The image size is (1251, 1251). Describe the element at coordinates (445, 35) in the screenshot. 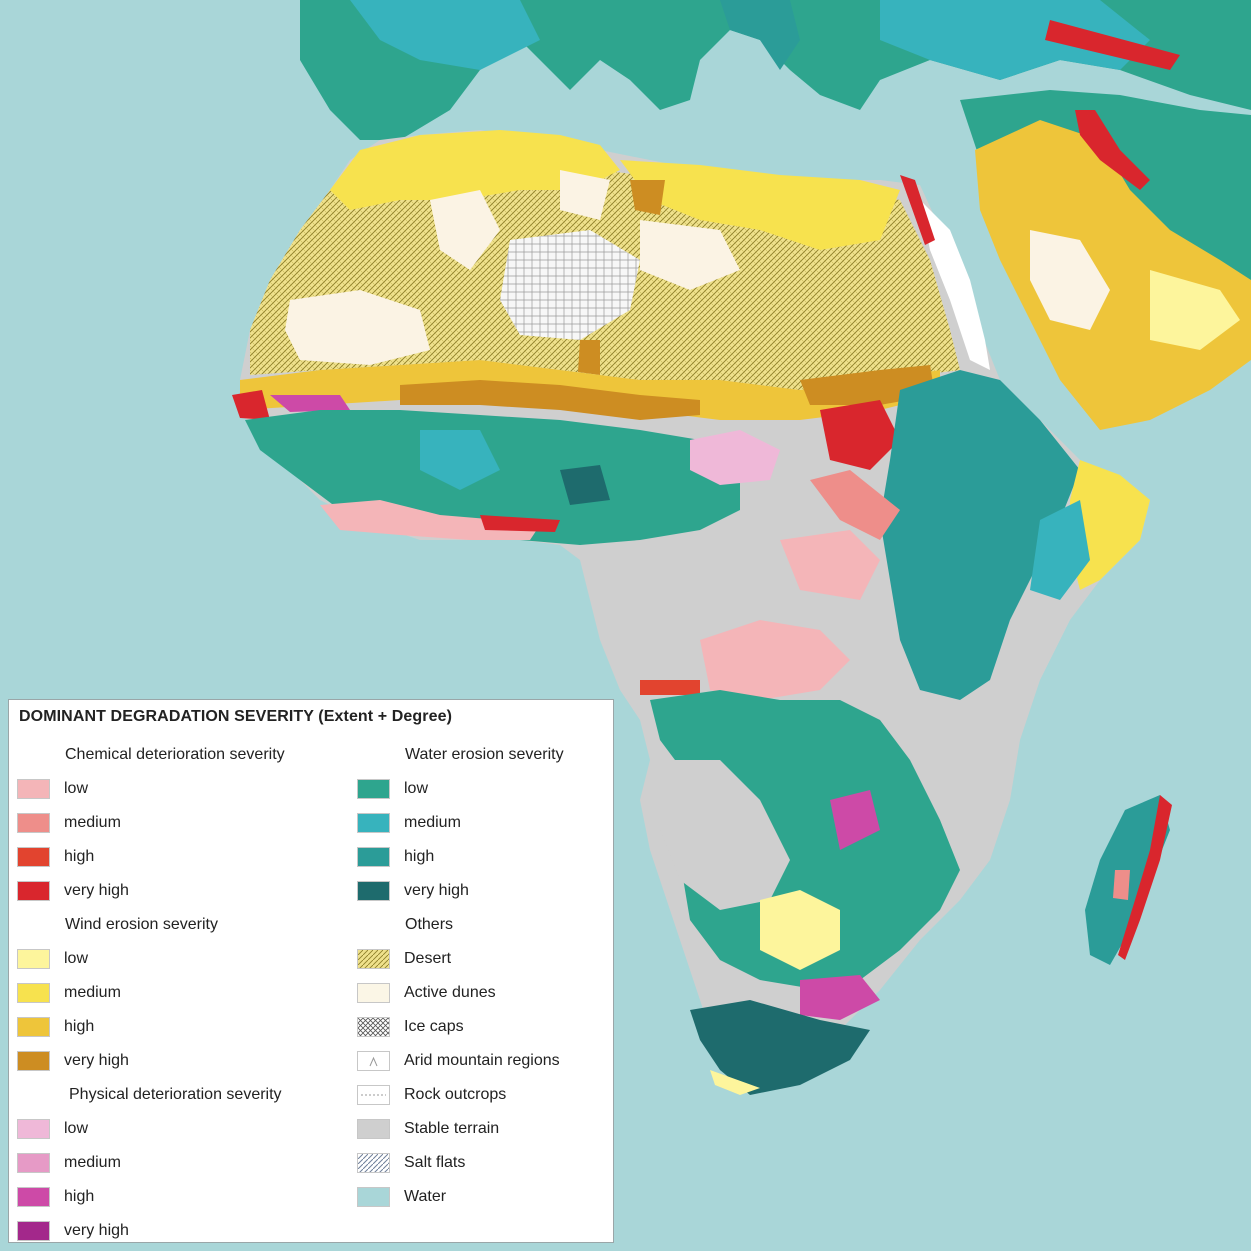

I see `region-europe-b` at that location.